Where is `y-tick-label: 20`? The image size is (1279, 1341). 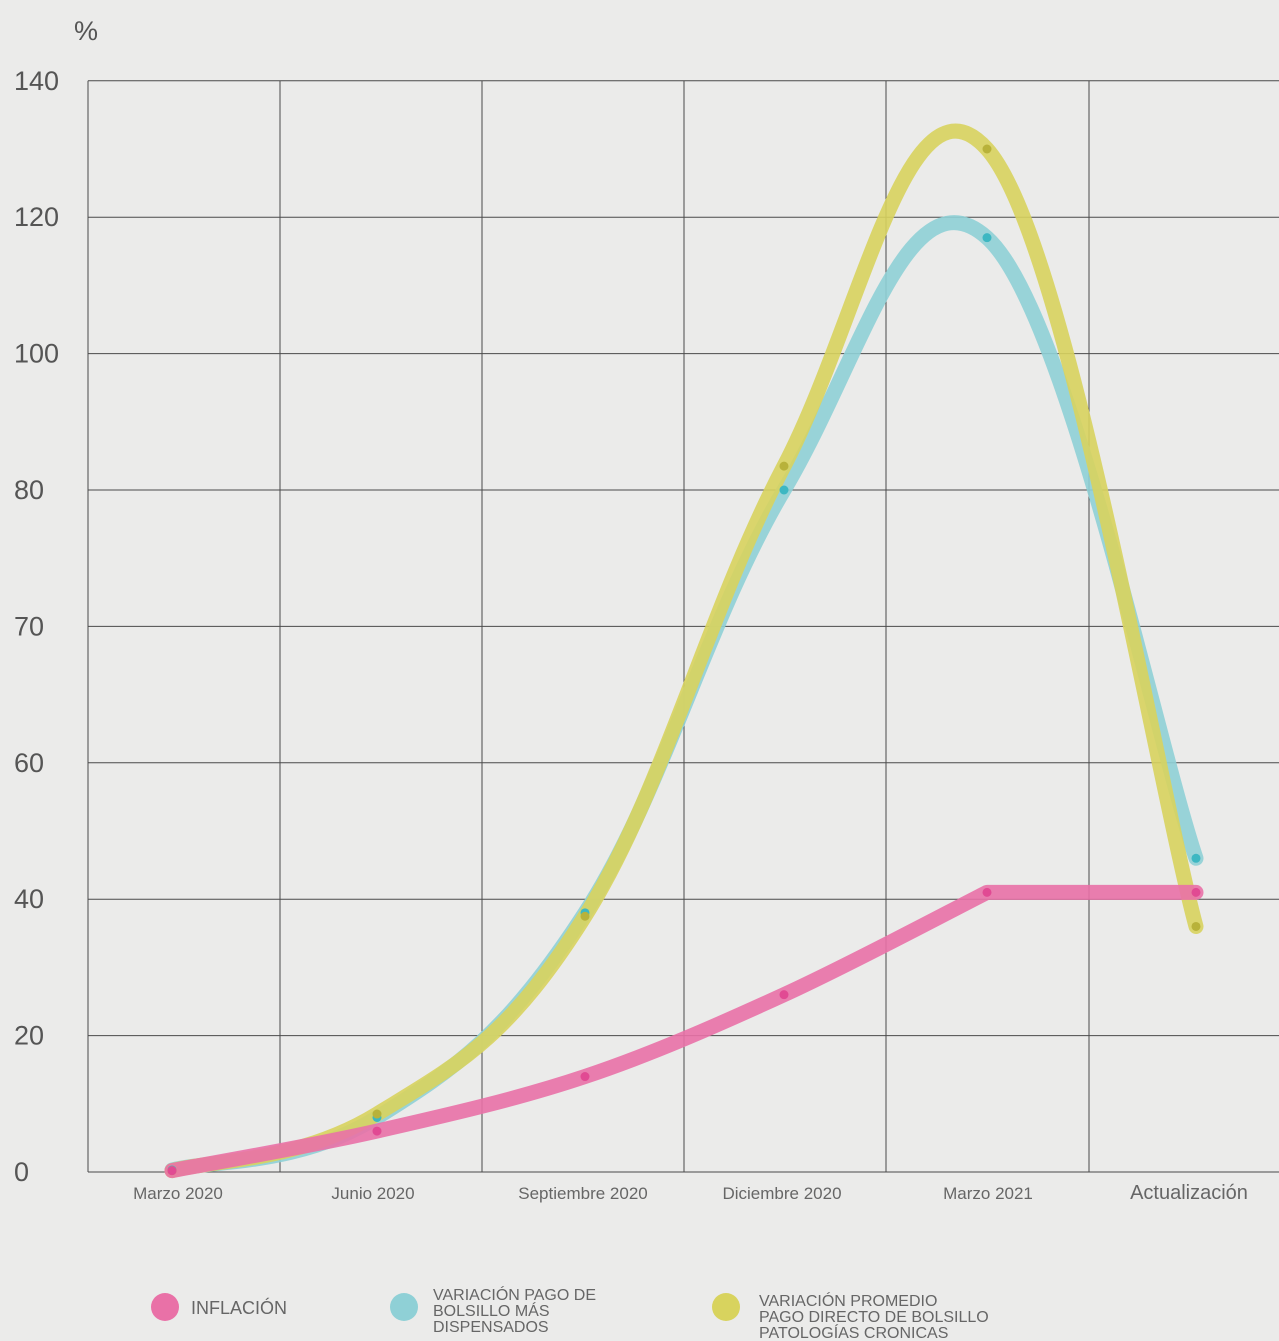
y-tick-label: 20 is located at coordinates (29, 1036).